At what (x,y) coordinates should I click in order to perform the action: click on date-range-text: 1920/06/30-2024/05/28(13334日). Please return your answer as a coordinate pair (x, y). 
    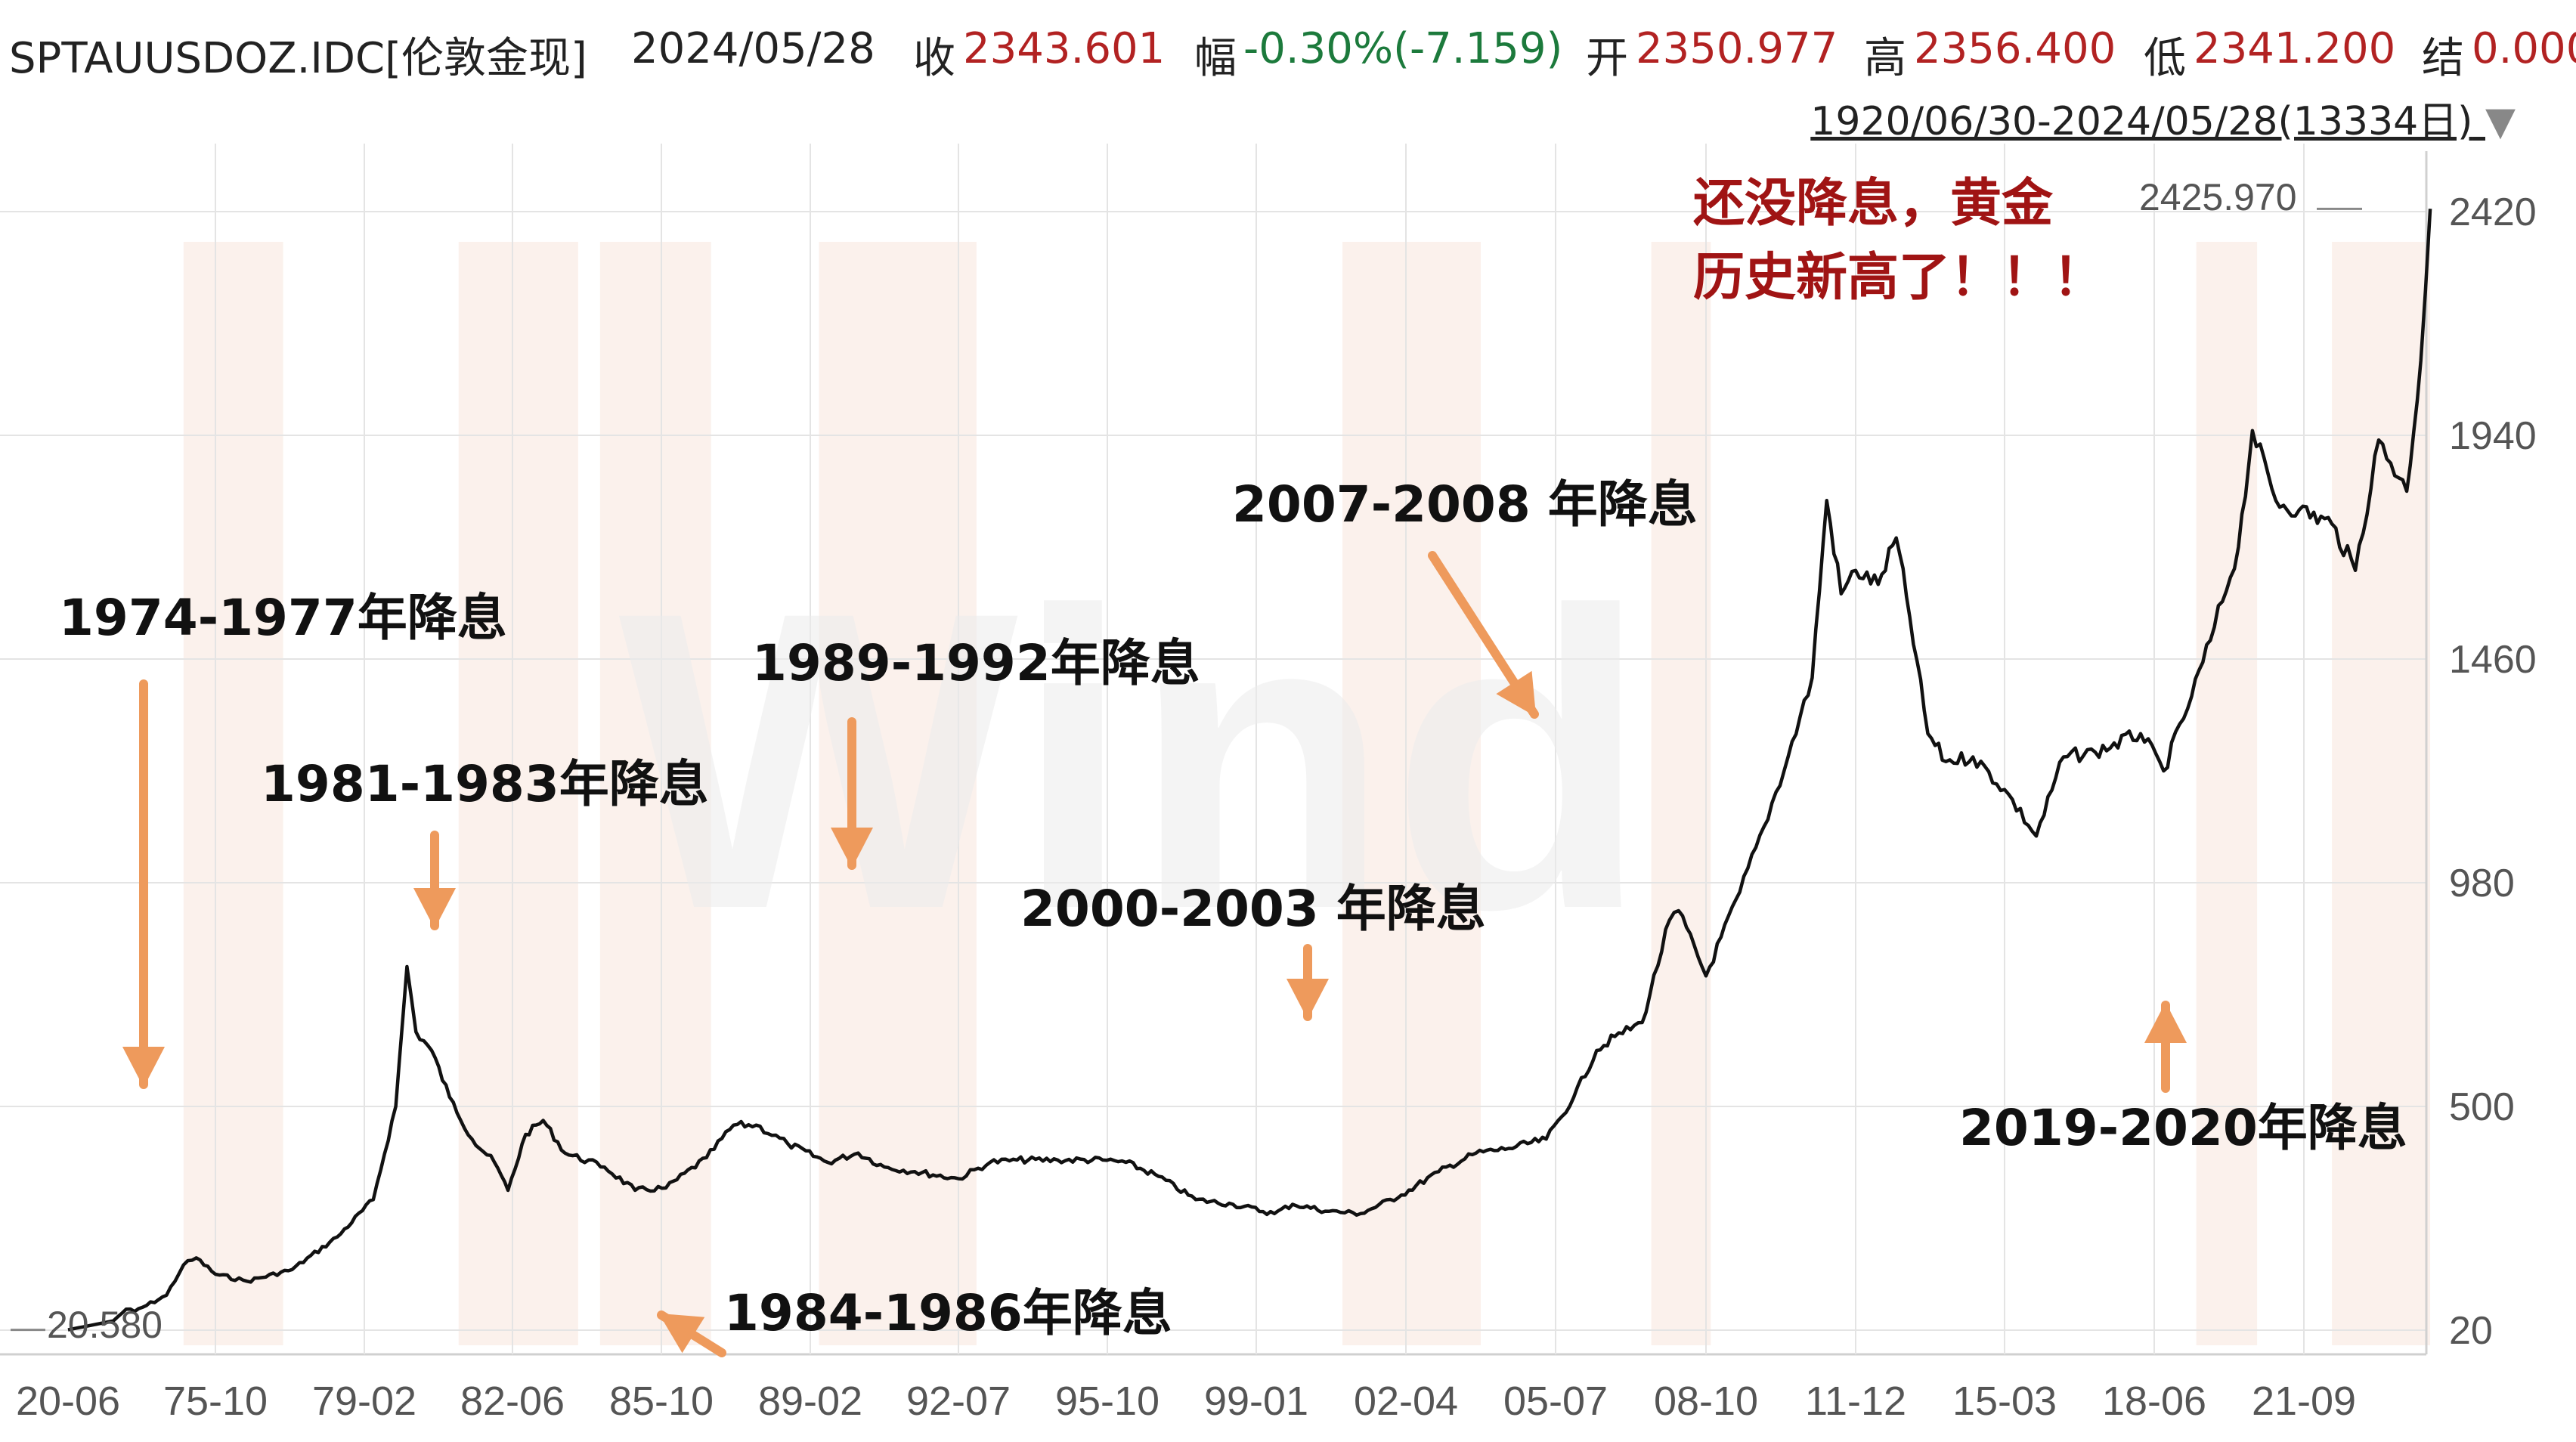
    Looking at the image, I should click on (2141, 121).